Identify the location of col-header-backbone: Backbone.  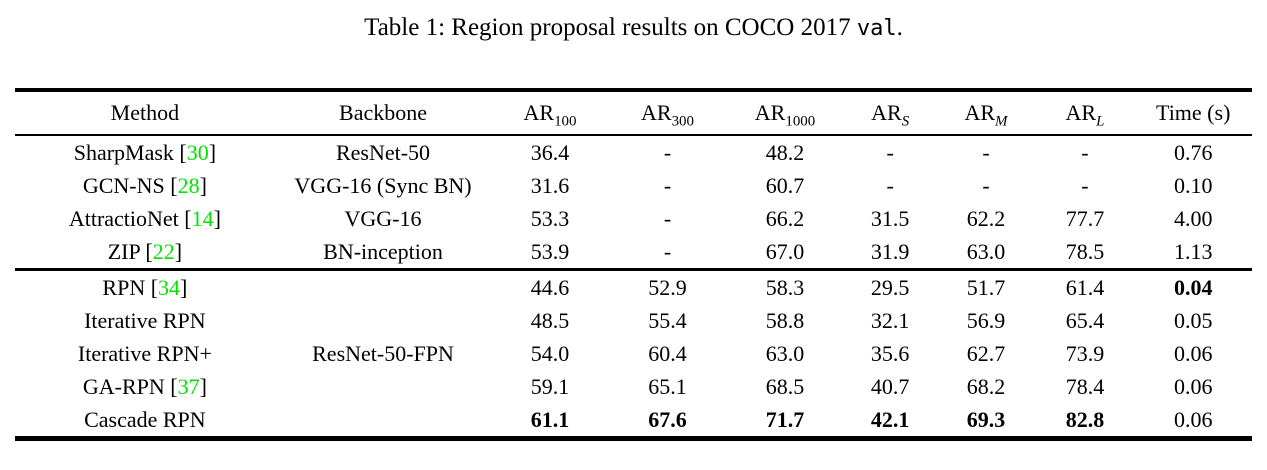
(383, 113).